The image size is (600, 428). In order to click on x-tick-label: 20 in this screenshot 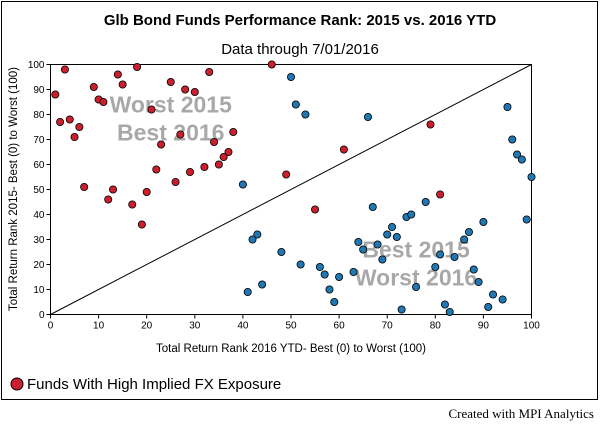, I will do `click(147, 326)`.